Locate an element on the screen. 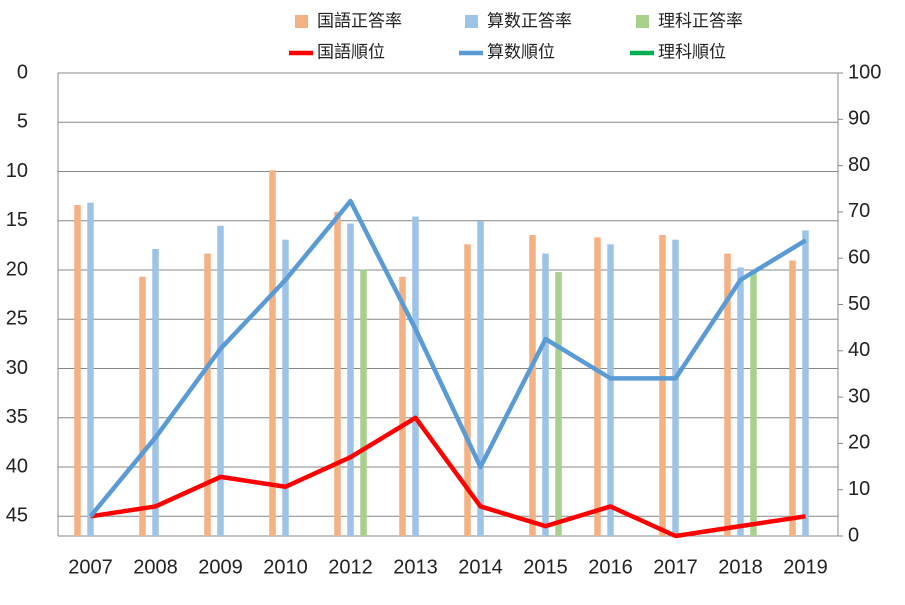  legend-label: 算数正答率 is located at coordinates (529, 20).